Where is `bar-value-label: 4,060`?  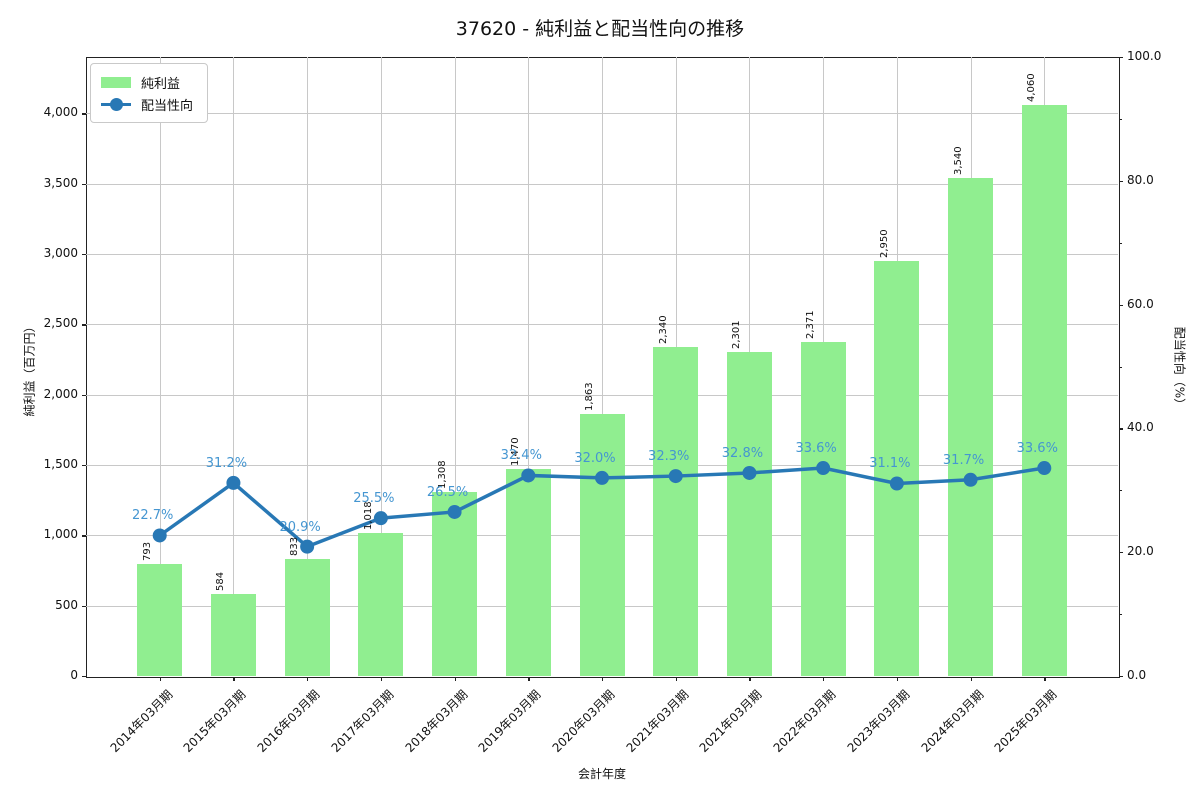
bar-value-label: 4,060 is located at coordinates (1032, 87).